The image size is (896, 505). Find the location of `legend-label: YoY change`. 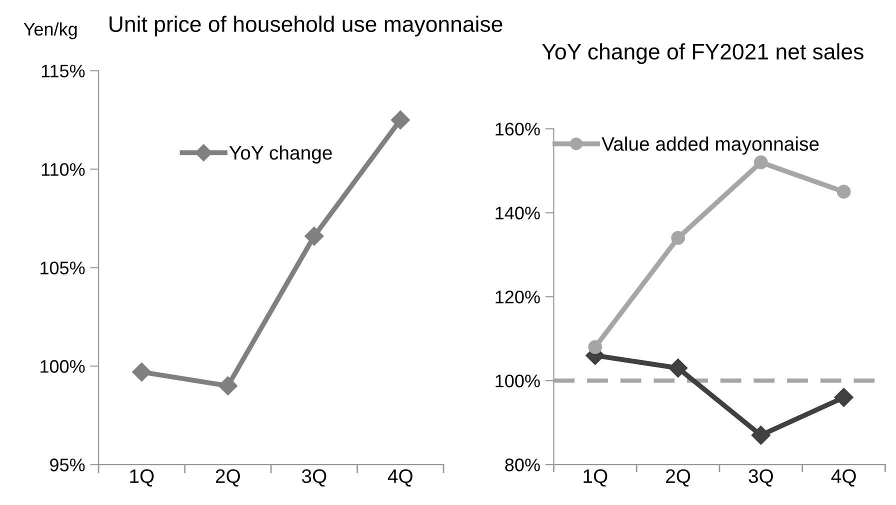

legend-label: YoY change is located at coordinates (280, 154).